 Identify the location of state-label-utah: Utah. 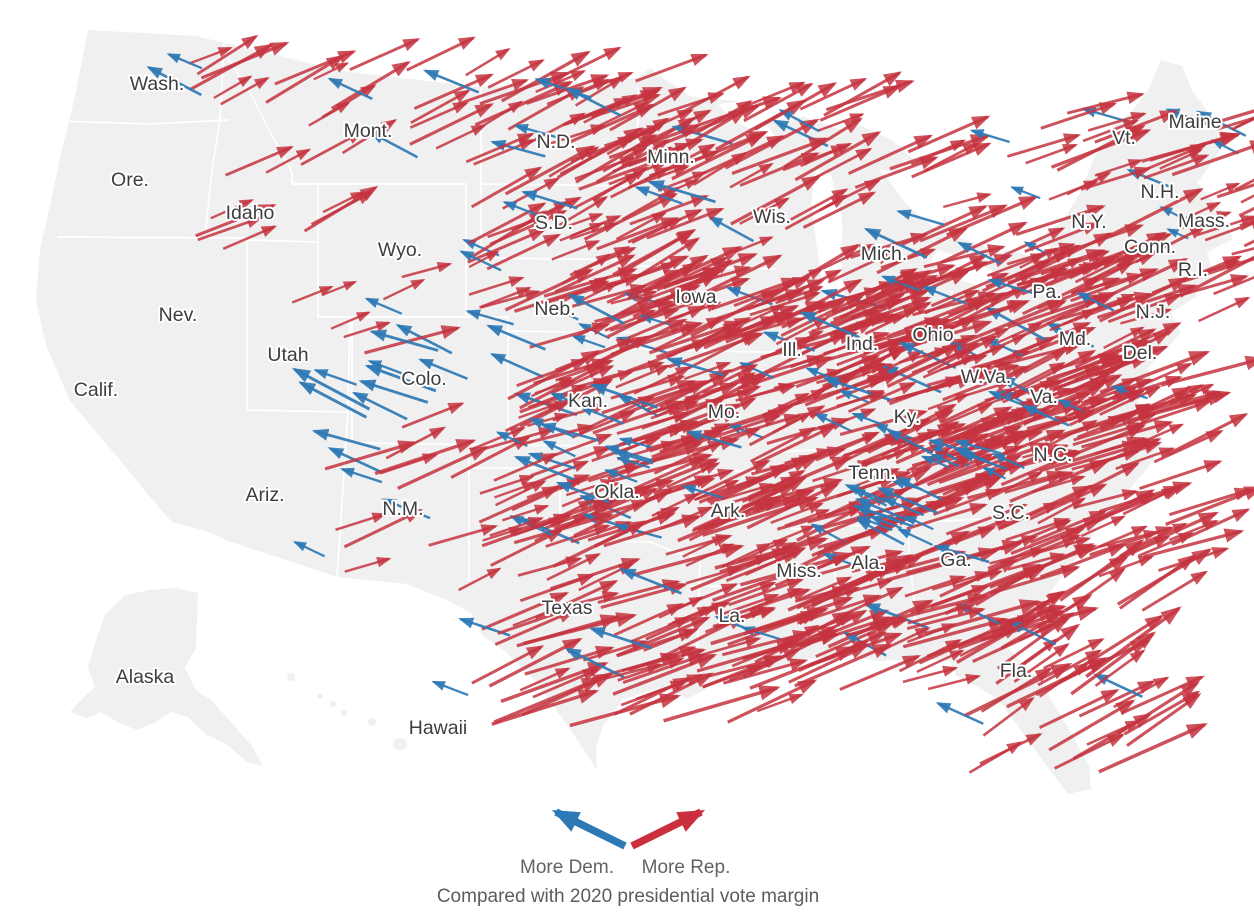
(287, 355).